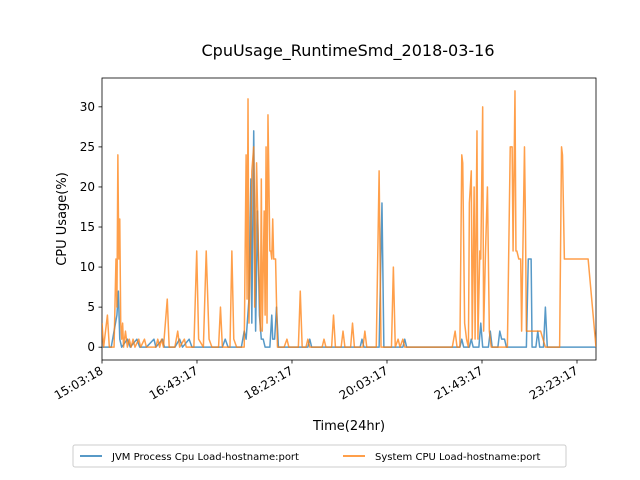  I want to click on x-tick-label: 18:23:17, so click(269, 382).